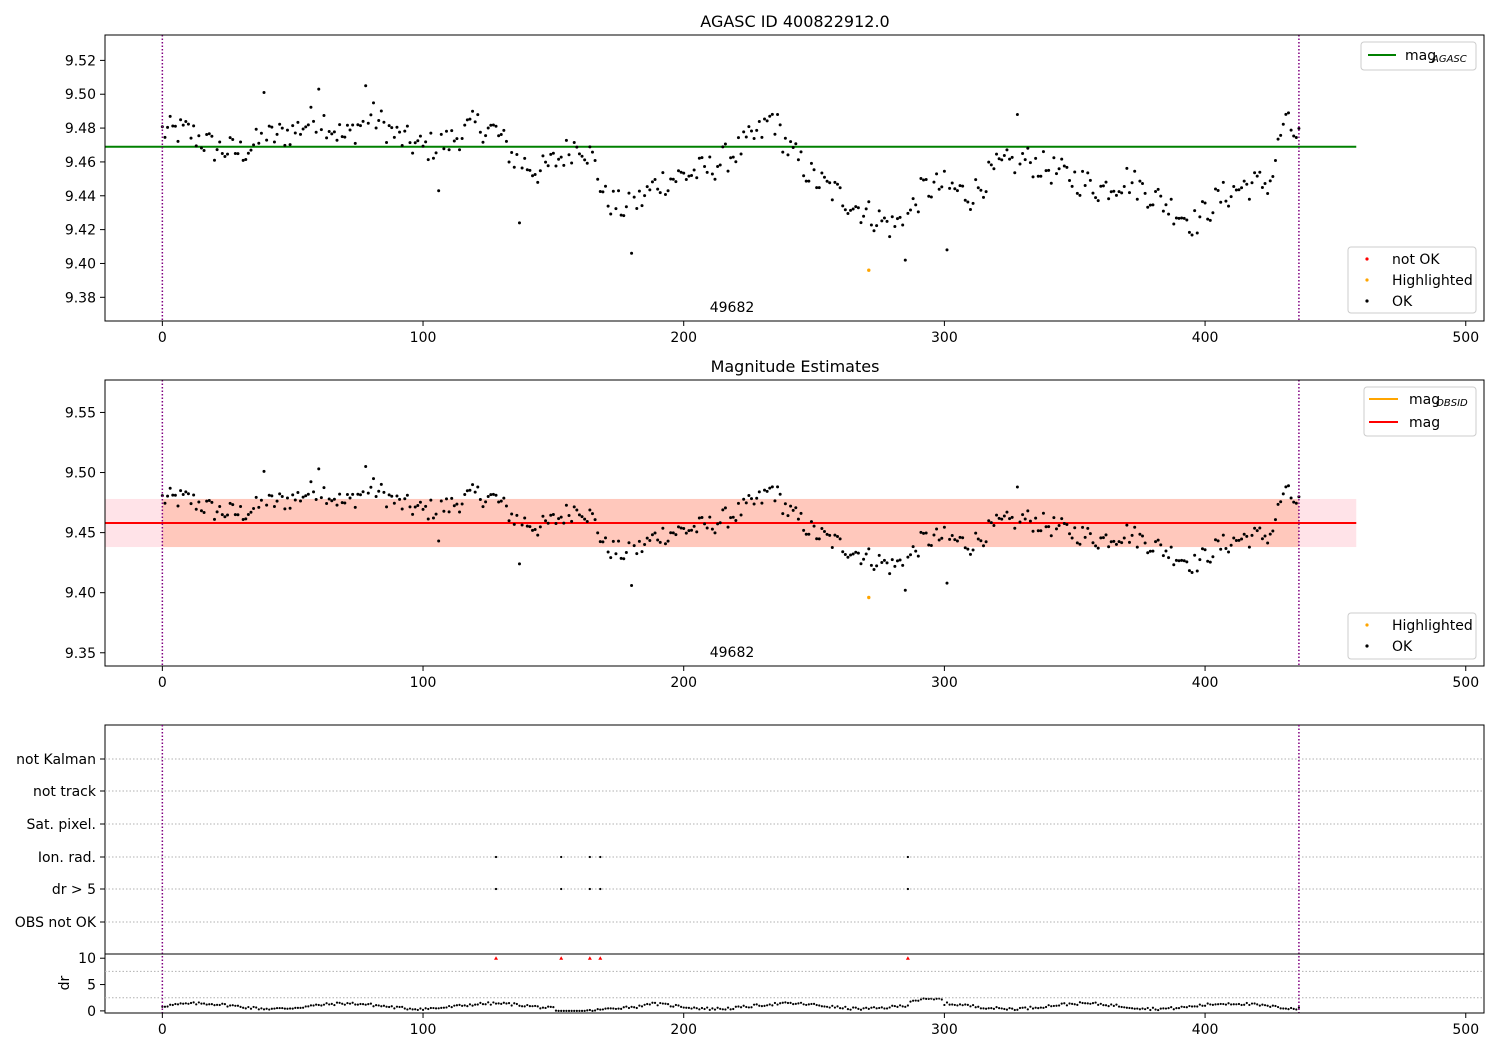 This screenshot has width=1500, height=1050. Describe the element at coordinates (1416, 260) in the screenshot. I see `legend-not-ok-label: not OK` at that location.